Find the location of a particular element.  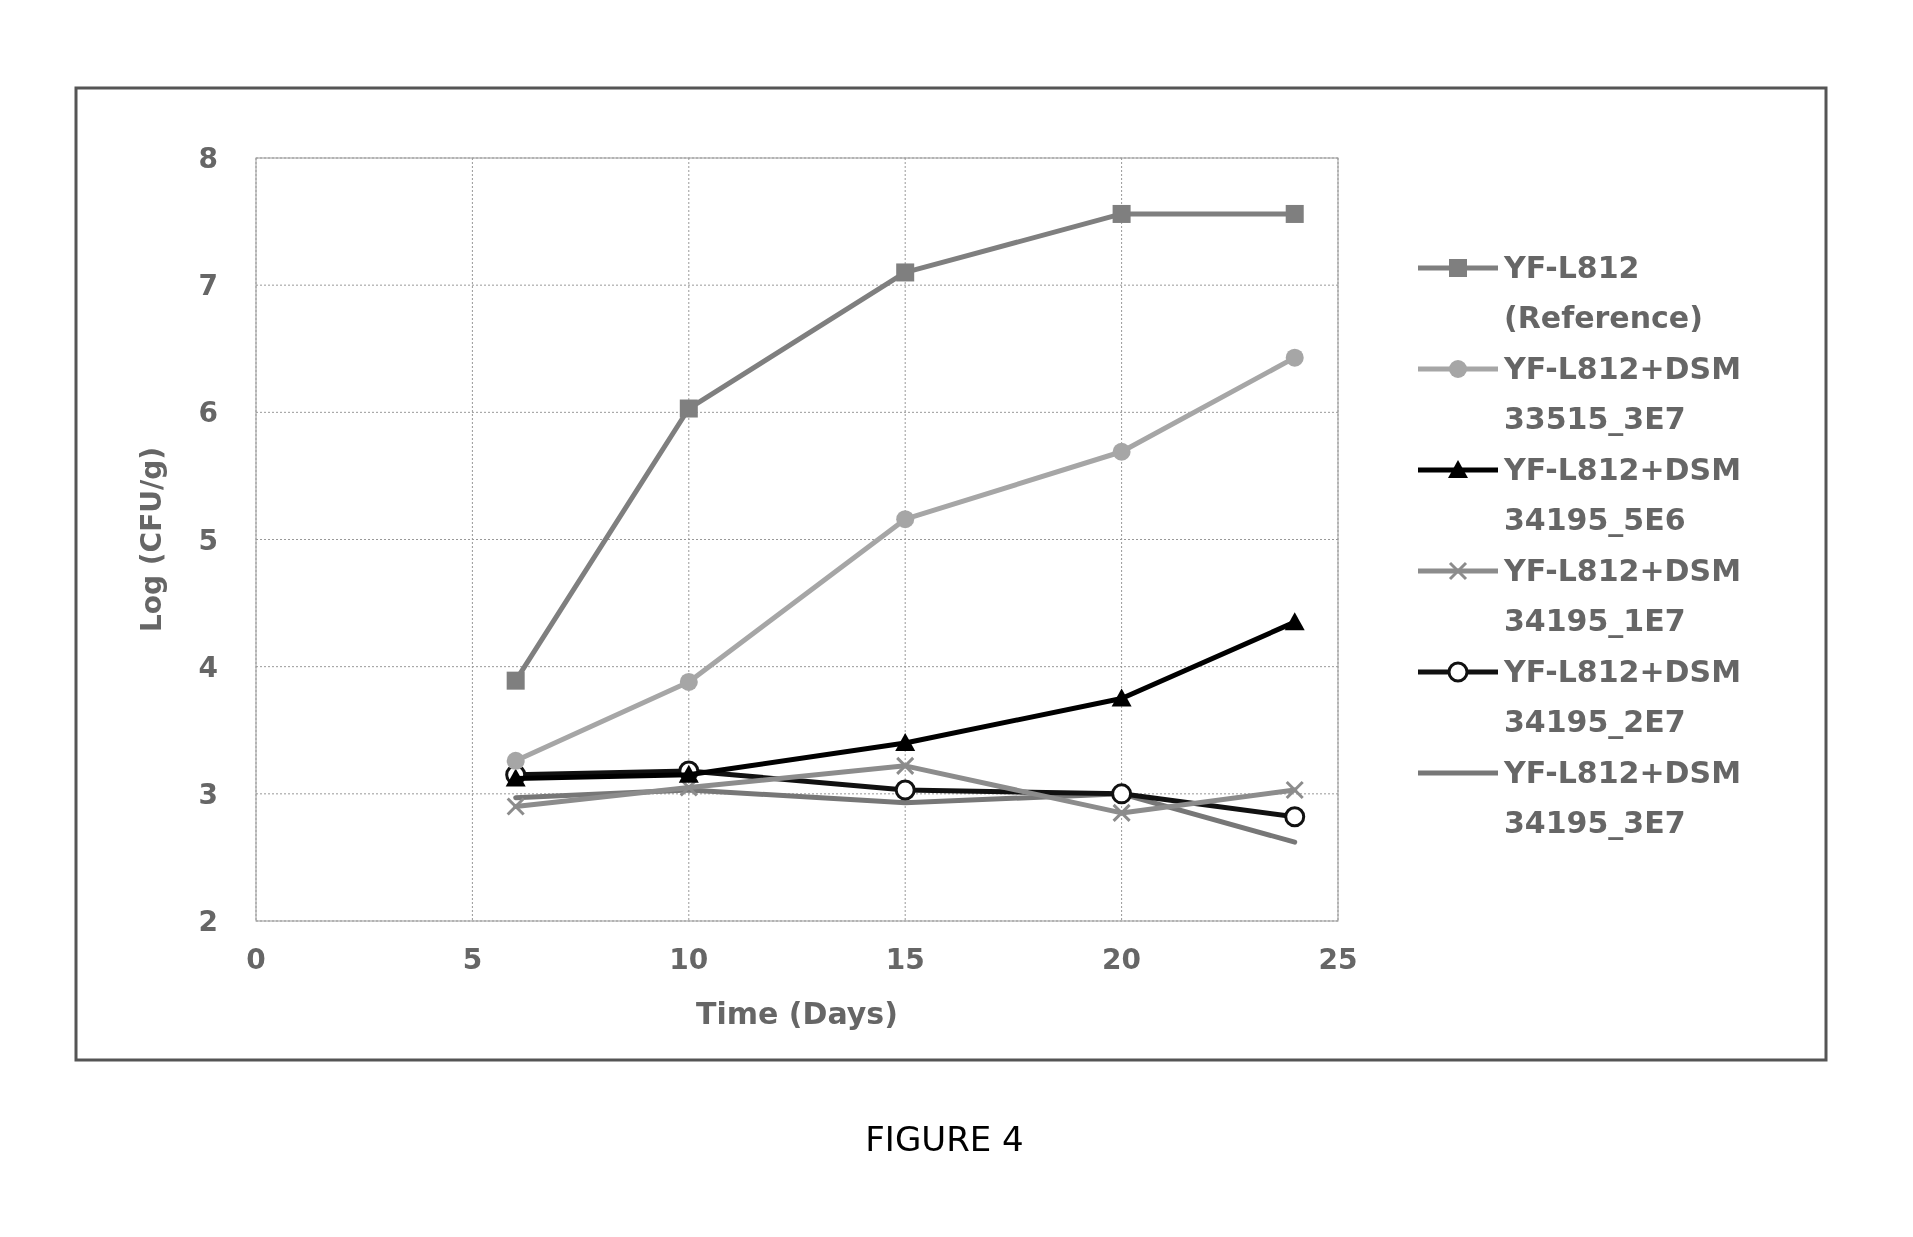

legend-label: YF-L812+DSM 34195_3E7 is located at coordinates (1622, 797).